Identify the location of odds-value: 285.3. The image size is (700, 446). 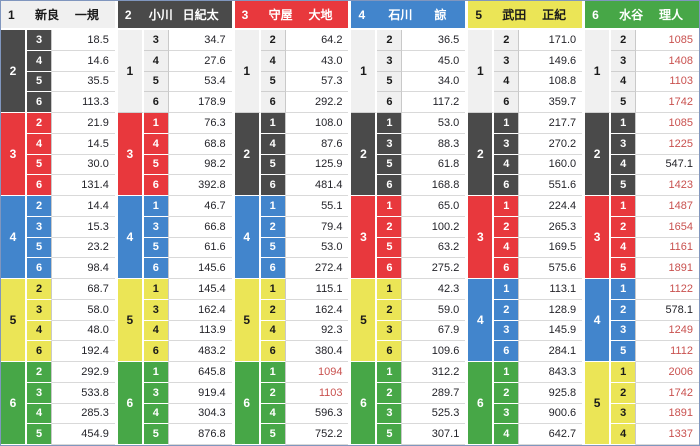
(83, 414).